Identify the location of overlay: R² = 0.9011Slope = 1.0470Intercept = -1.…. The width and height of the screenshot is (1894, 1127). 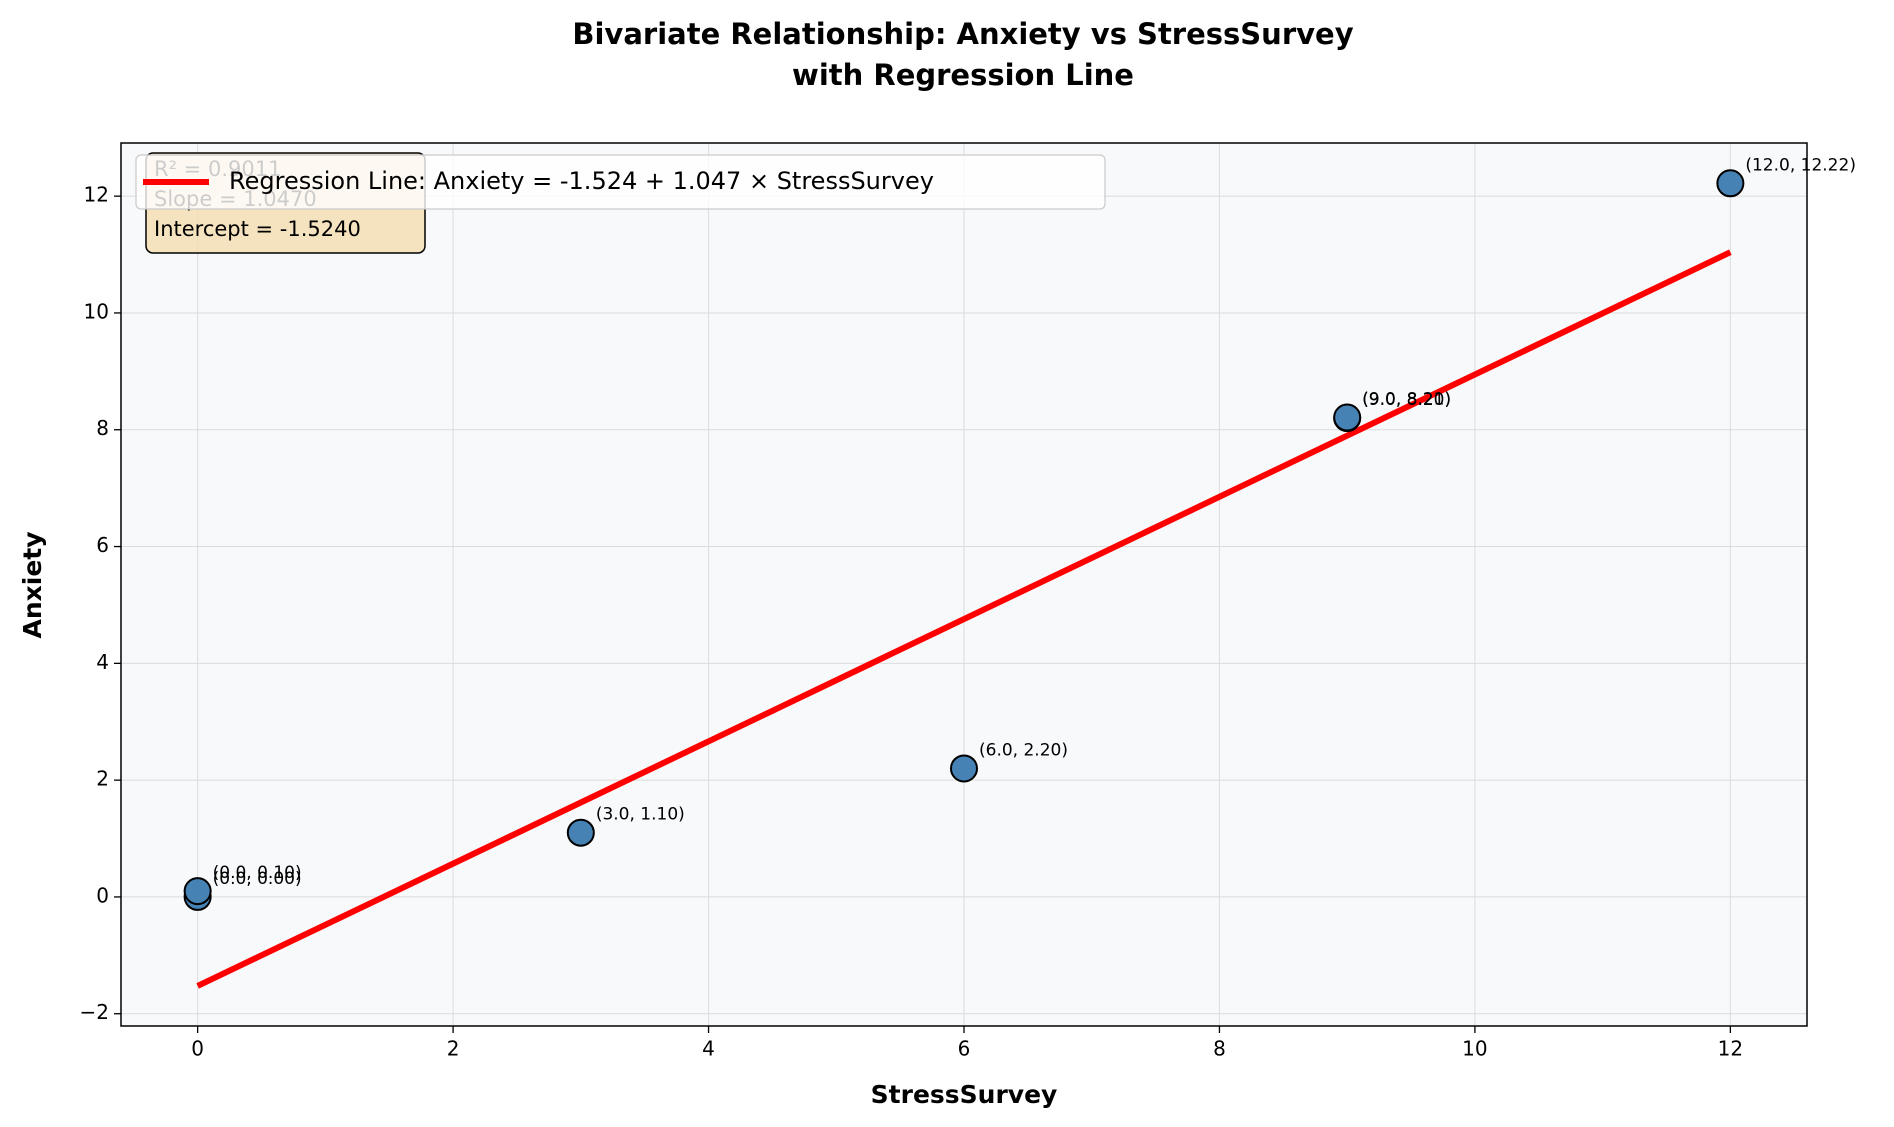
(620, 203).